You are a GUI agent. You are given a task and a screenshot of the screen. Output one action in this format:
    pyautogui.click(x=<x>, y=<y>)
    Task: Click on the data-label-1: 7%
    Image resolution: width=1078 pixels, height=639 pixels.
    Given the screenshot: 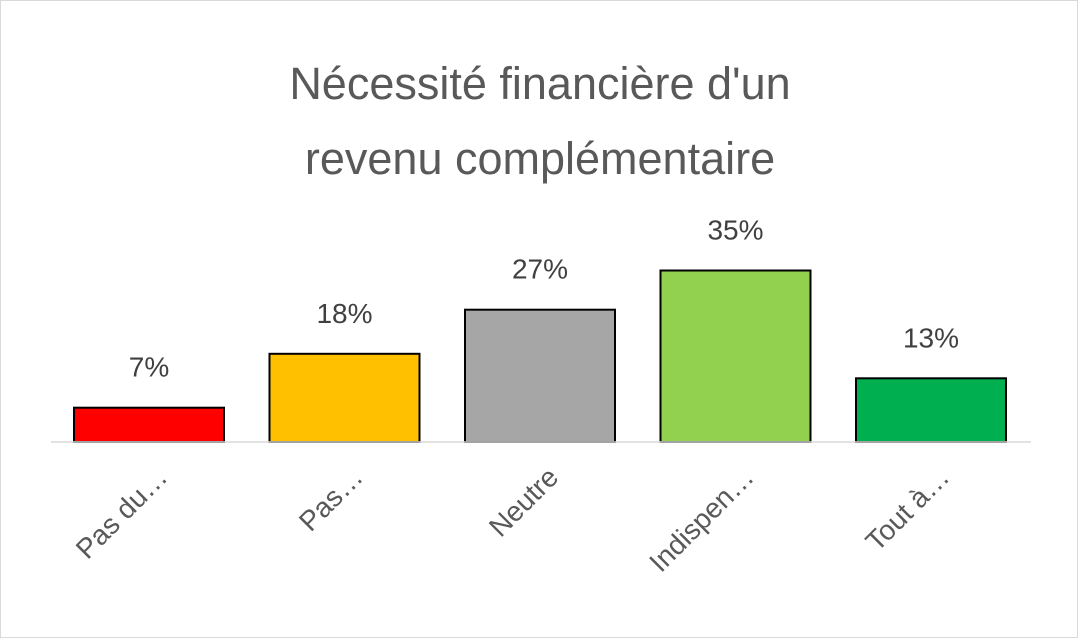 What is the action you would take?
    pyautogui.click(x=149, y=367)
    